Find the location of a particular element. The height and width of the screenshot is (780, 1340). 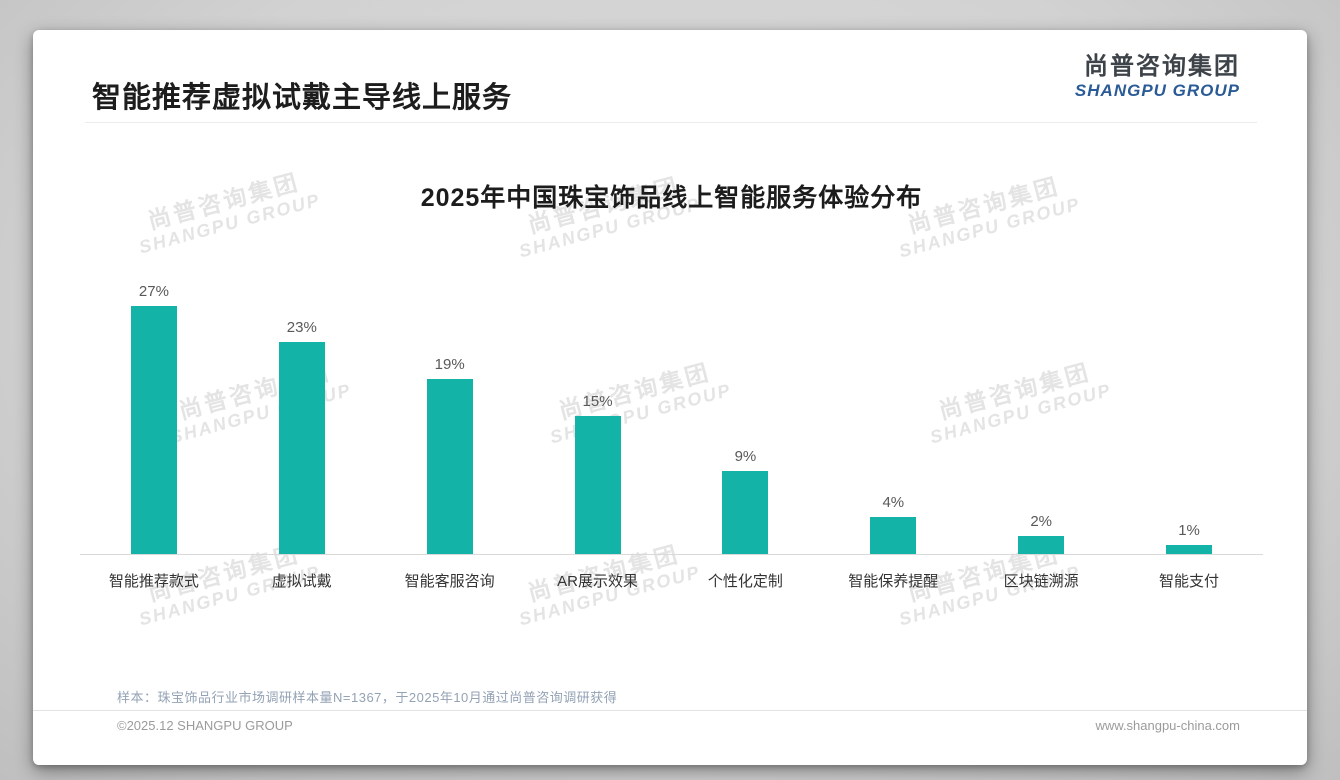

company-logo: 尚普咨询集团 SHANGPU GROUP is located at coordinates (1157, 77).